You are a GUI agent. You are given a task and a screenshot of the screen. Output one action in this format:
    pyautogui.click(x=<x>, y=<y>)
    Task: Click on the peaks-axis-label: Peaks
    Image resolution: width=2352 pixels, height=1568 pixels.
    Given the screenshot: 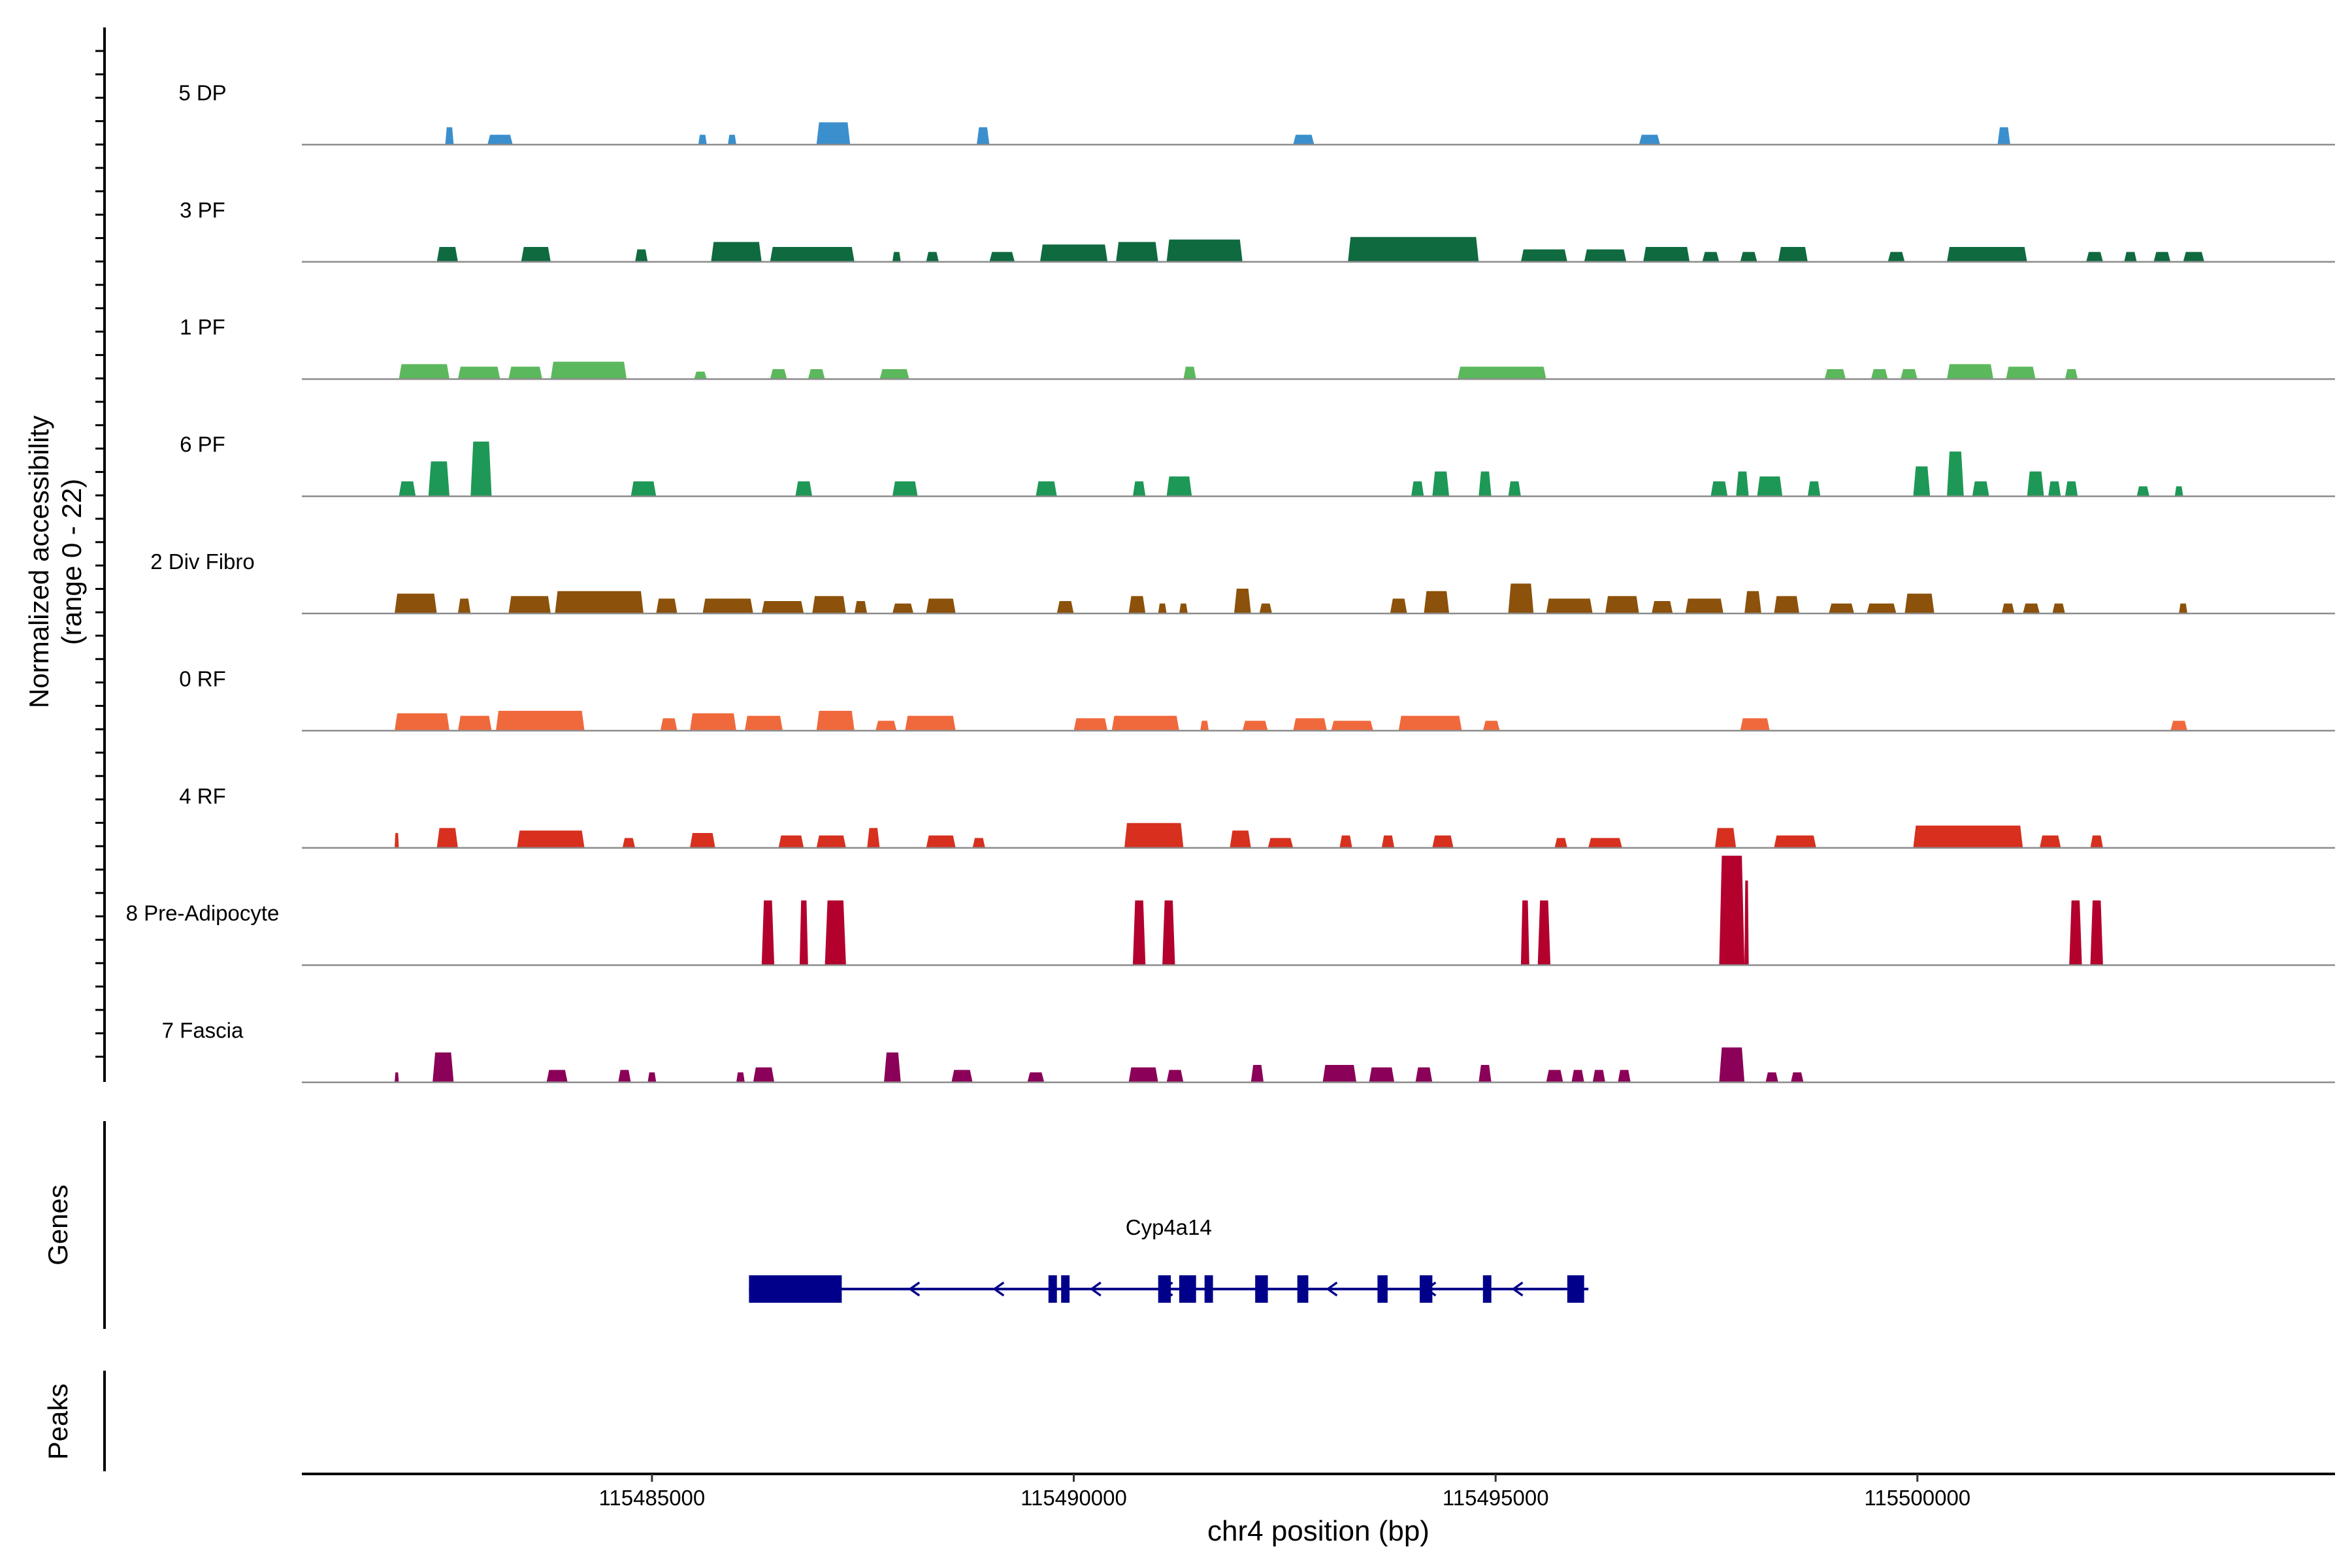 What is the action you would take?
    pyautogui.click(x=57, y=1422)
    